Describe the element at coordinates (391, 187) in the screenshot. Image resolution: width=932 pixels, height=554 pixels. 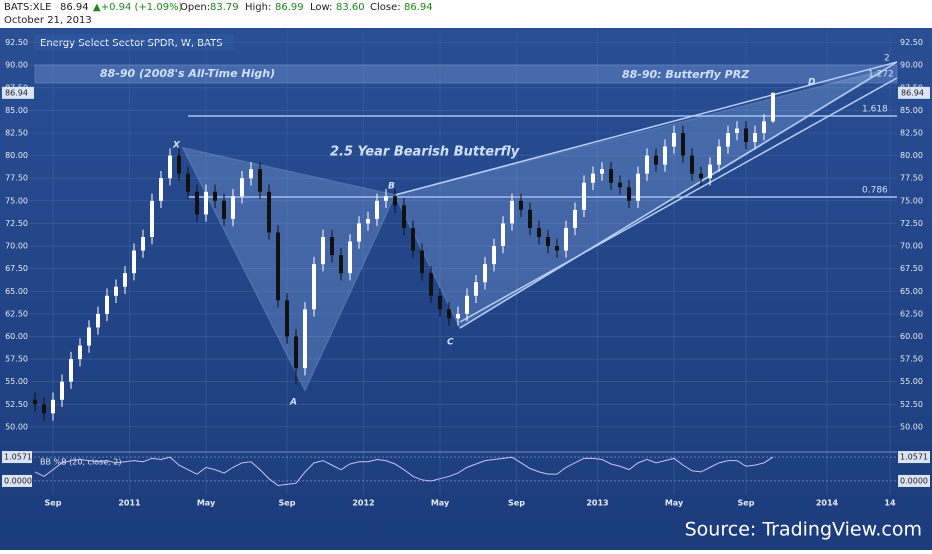
I see `point-label: B` at that location.